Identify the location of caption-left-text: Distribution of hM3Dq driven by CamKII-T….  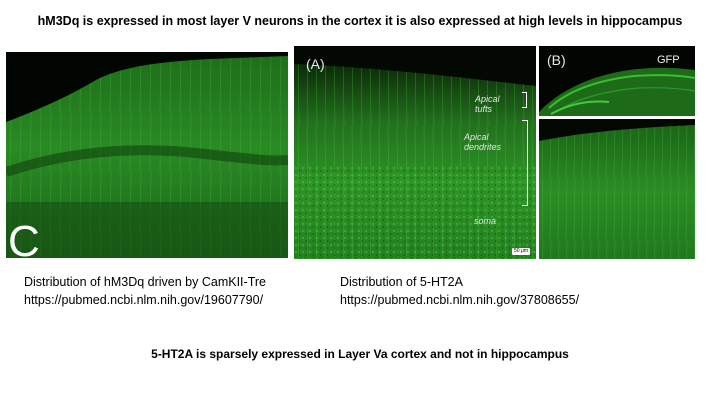
(145, 282).